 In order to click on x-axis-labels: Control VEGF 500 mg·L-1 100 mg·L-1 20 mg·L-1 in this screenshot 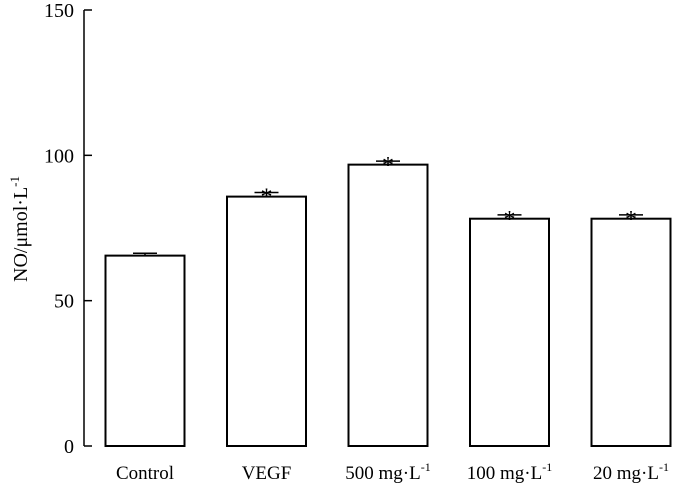, I will do `click(392, 472)`.